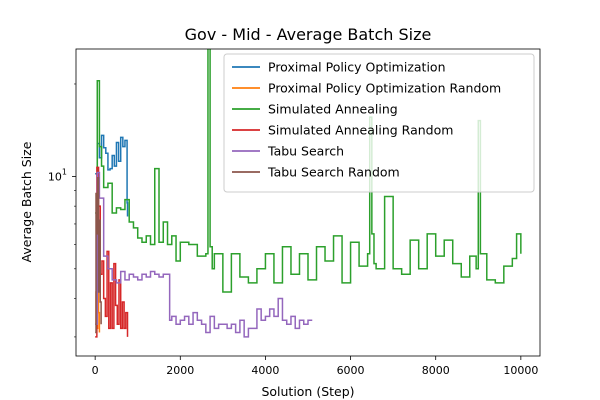 This screenshot has height=400, width=600. I want to click on legend-label-4: Tabu Search, so click(305, 151).